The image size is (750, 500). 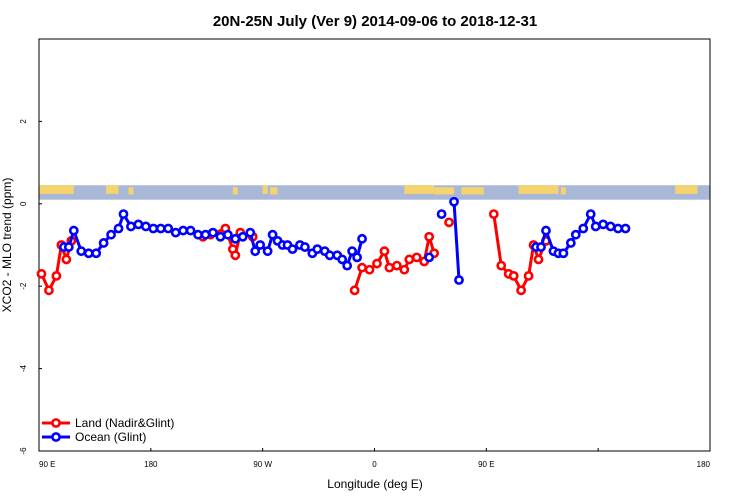 I want to click on x-tick-label: 180, so click(x=151, y=464).